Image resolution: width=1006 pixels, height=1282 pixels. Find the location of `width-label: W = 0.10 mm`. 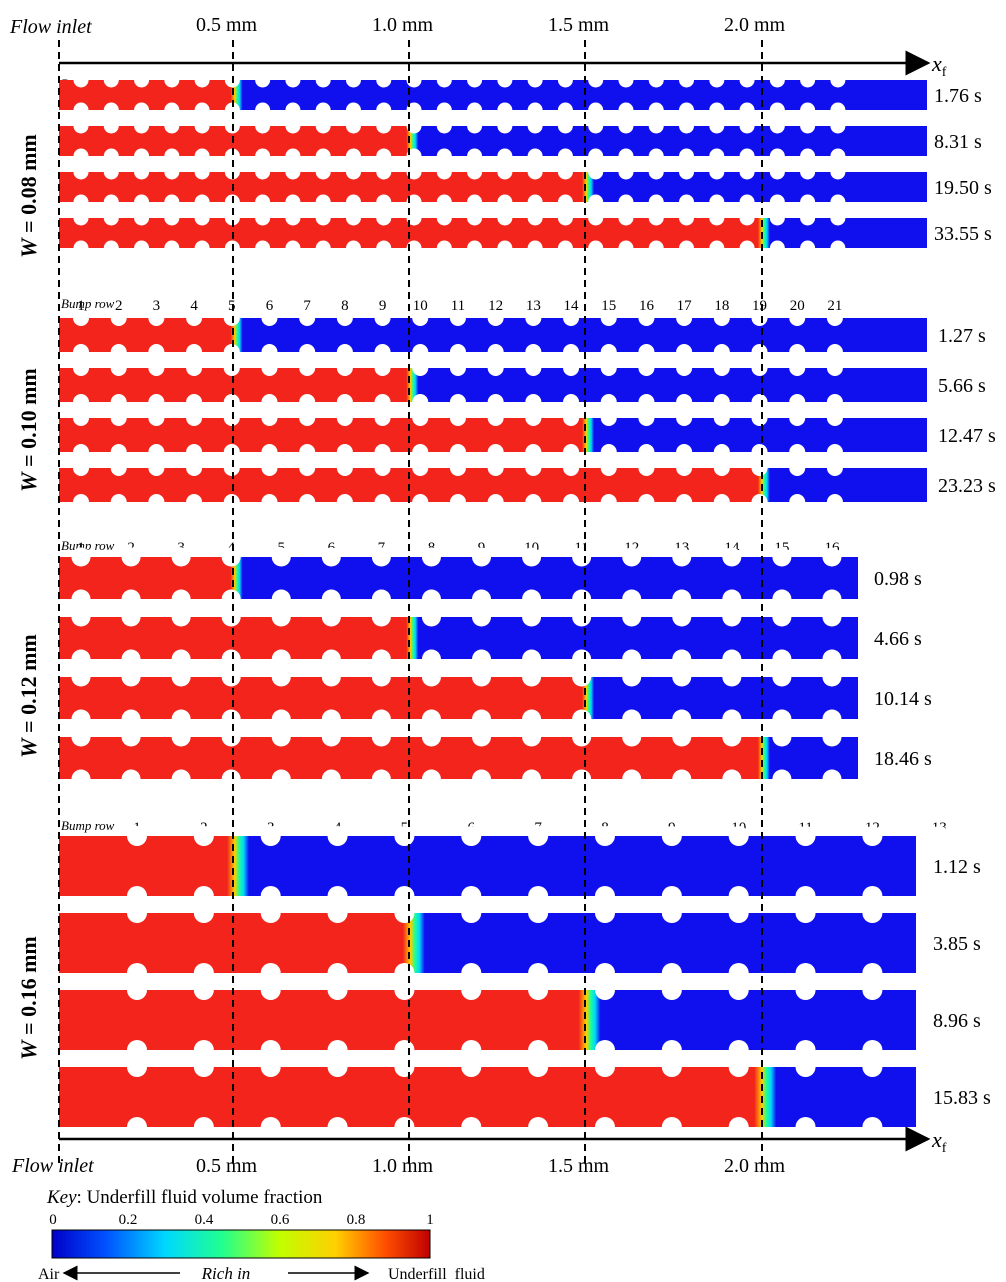

width-label: W = 0.10 mm is located at coordinates (28, 430).